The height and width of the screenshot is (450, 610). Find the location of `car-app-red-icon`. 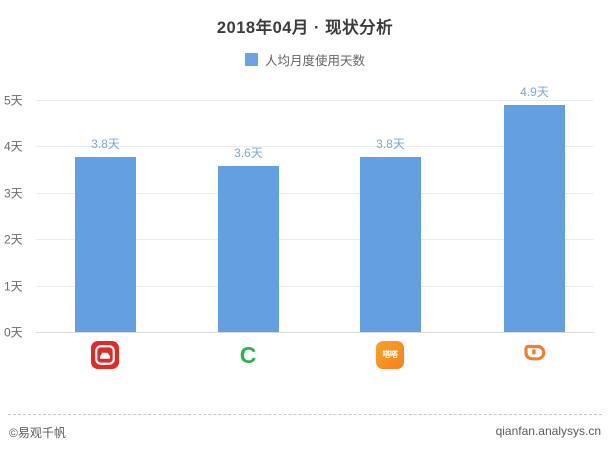

car-app-red-icon is located at coordinates (105, 355).